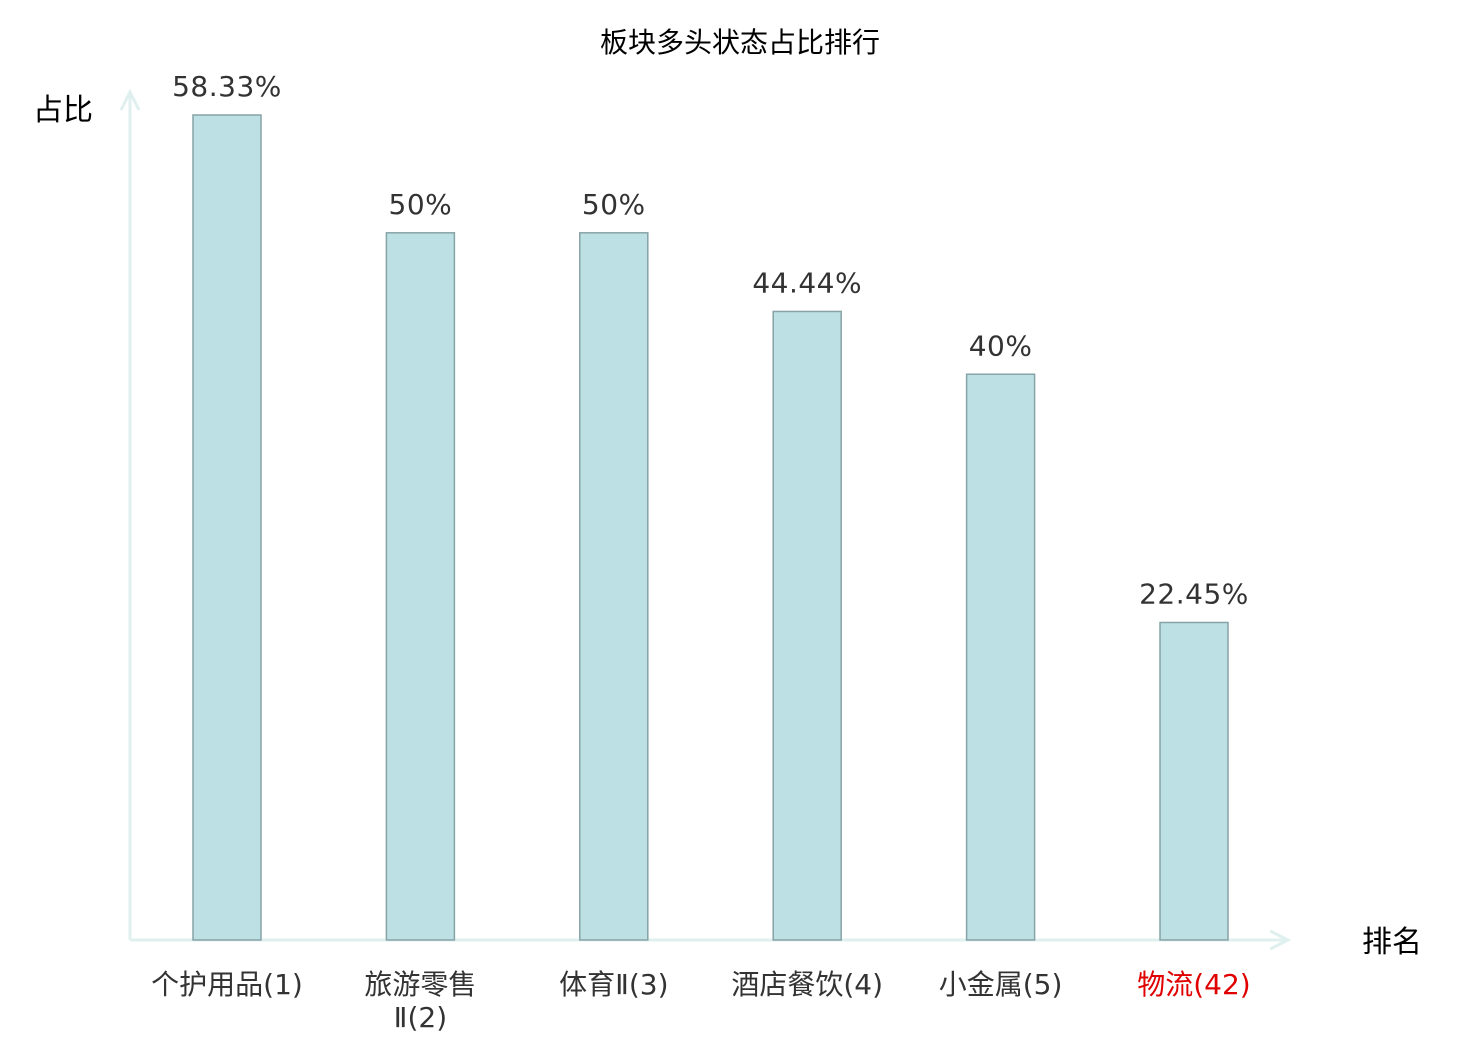 The width and height of the screenshot is (1480, 1044). Describe the element at coordinates (740, 42) in the screenshot. I see `chart-title: 板块多头状态占比排行` at that location.